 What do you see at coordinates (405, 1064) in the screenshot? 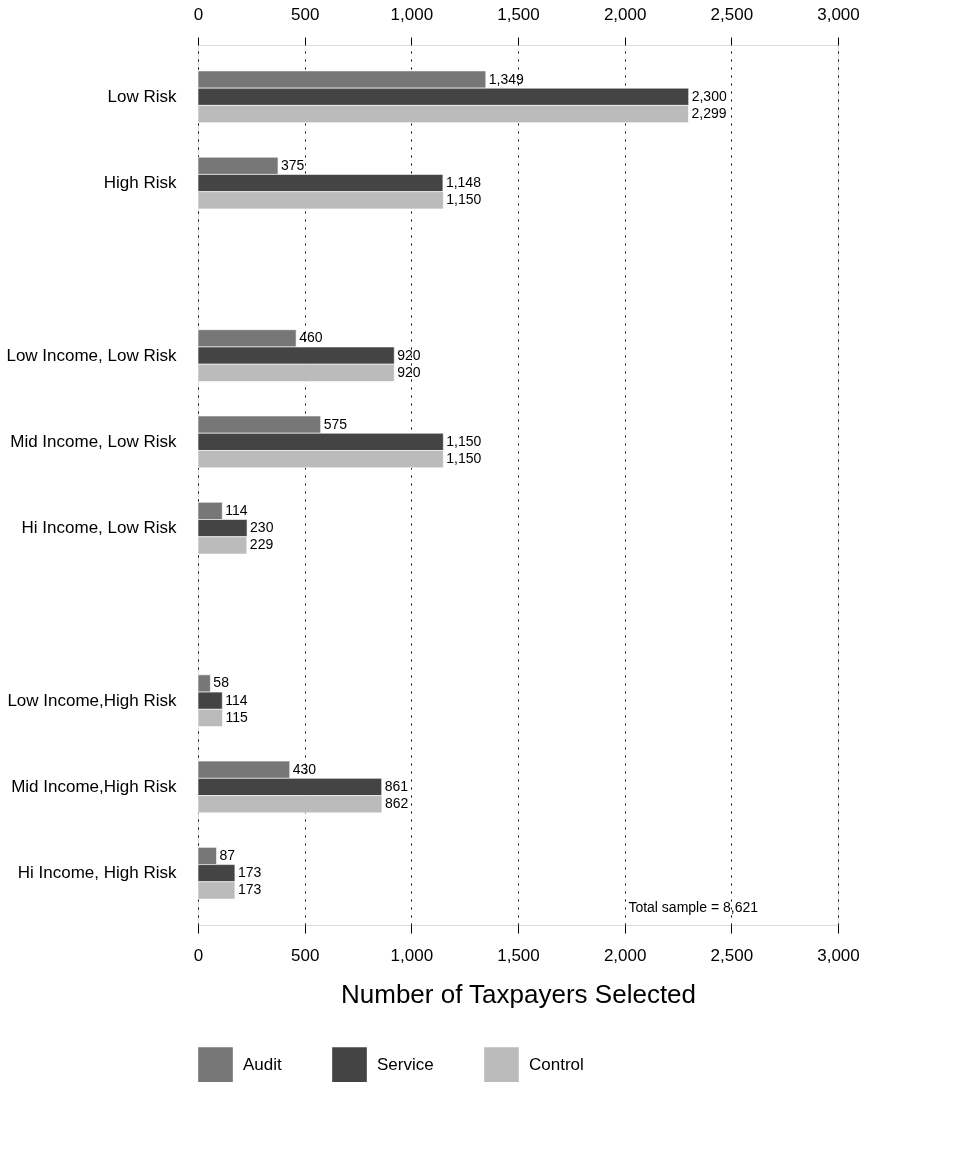
I see `legend-label: Service` at bounding box center [405, 1064].